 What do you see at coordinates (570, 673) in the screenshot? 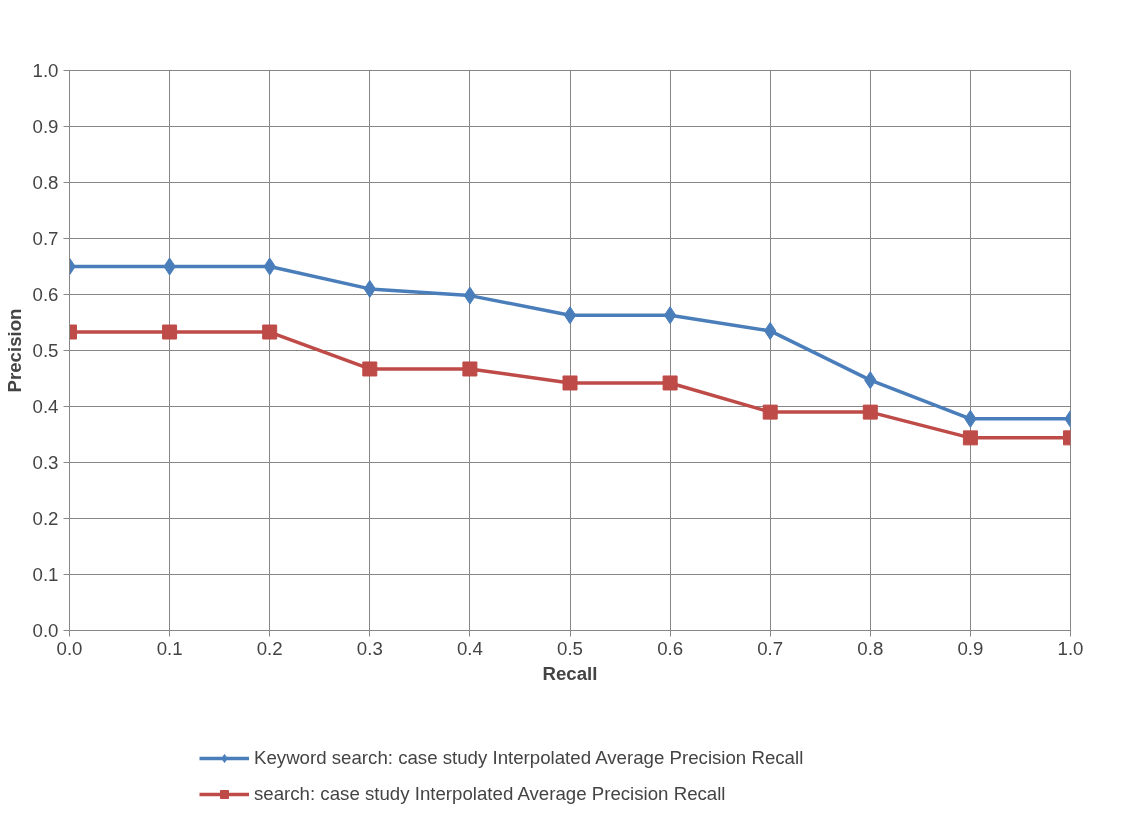
I see `x-axis-title: Recall` at bounding box center [570, 673].